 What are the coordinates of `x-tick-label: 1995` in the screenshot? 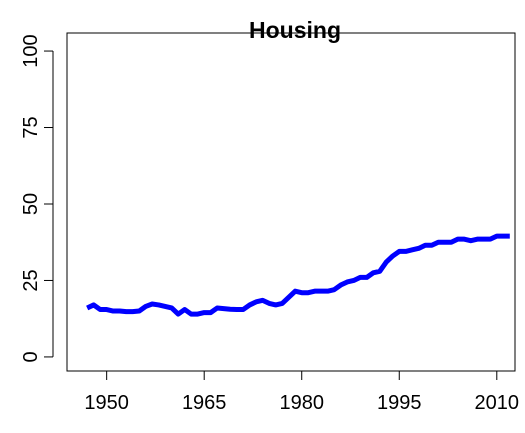 It's located at (399, 403).